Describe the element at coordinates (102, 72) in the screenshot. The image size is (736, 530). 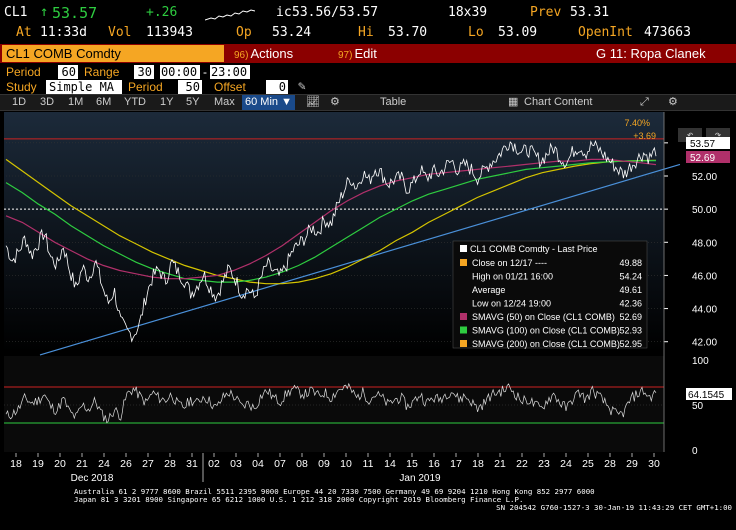
I see `range-label: Range` at that location.